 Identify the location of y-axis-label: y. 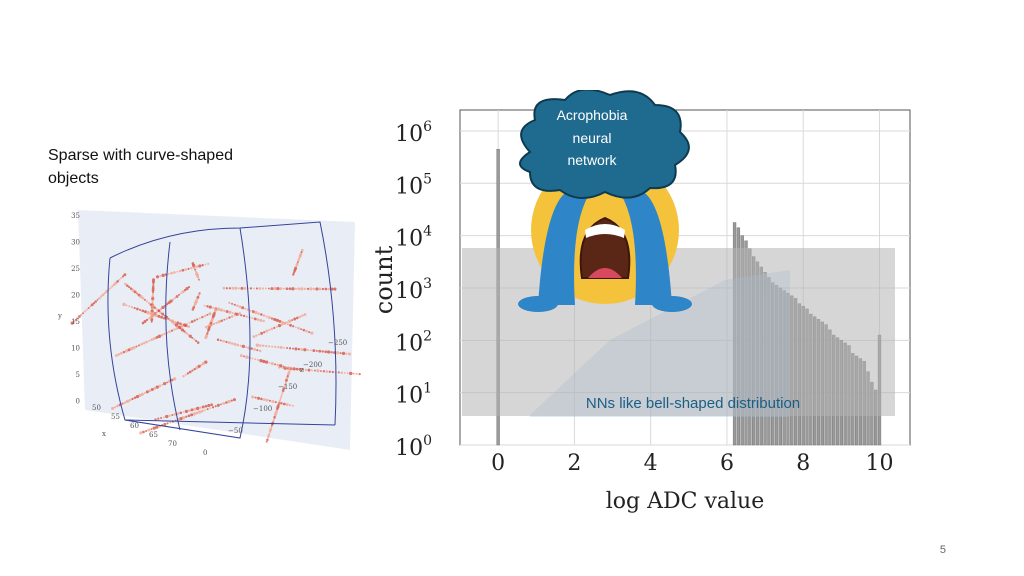
(59, 316).